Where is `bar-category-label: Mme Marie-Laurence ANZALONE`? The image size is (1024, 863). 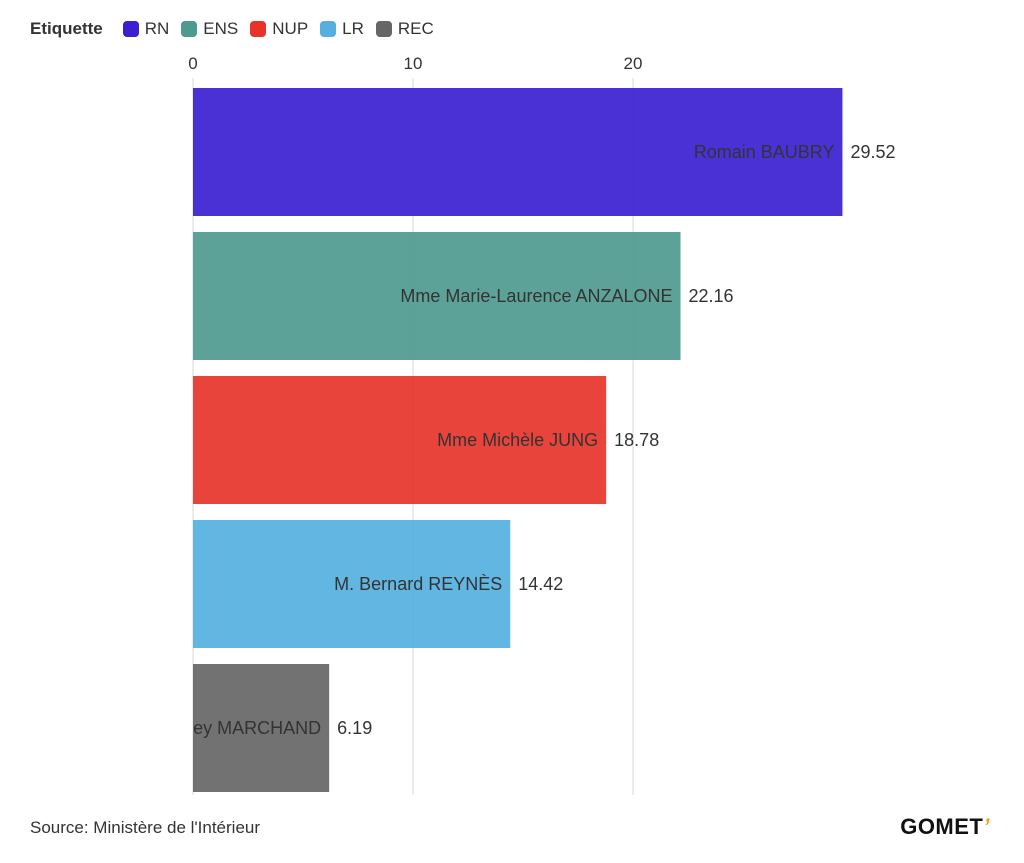
bar-category-label: Mme Marie-Laurence ANZALONE is located at coordinates (536, 296).